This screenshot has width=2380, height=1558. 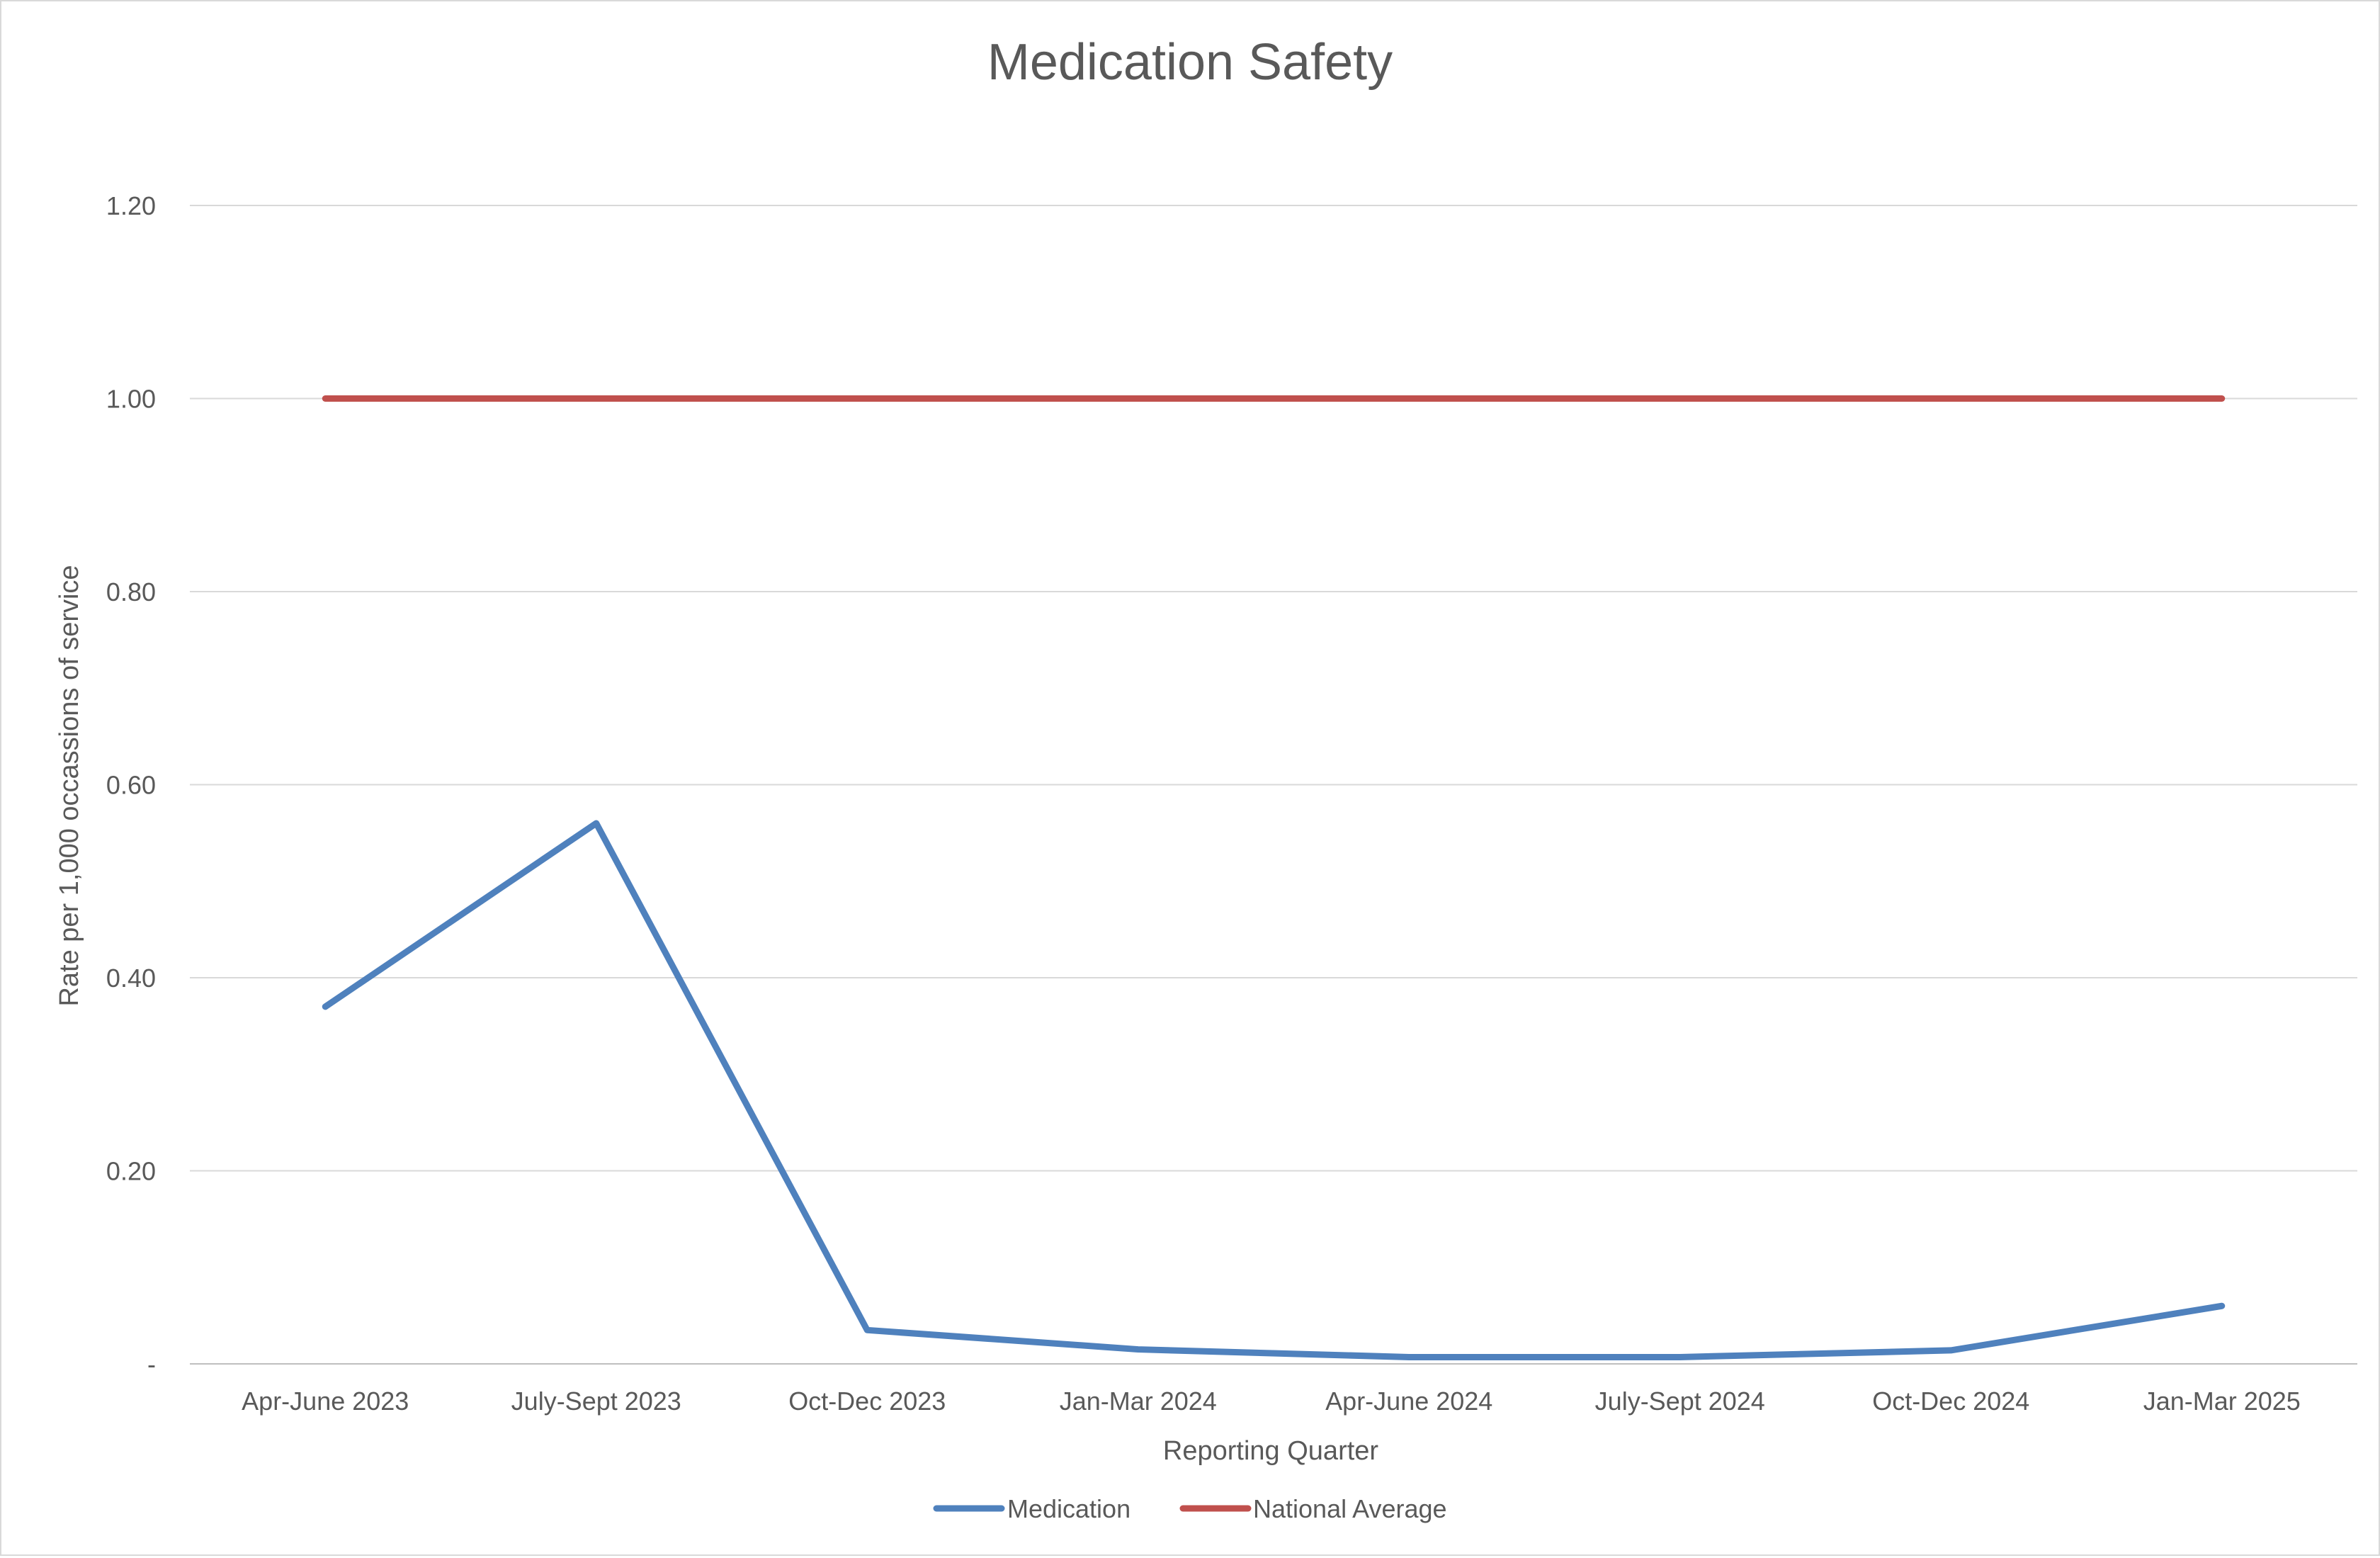 I want to click on legend-label-national-average: National Average, so click(x=1350, y=1508).